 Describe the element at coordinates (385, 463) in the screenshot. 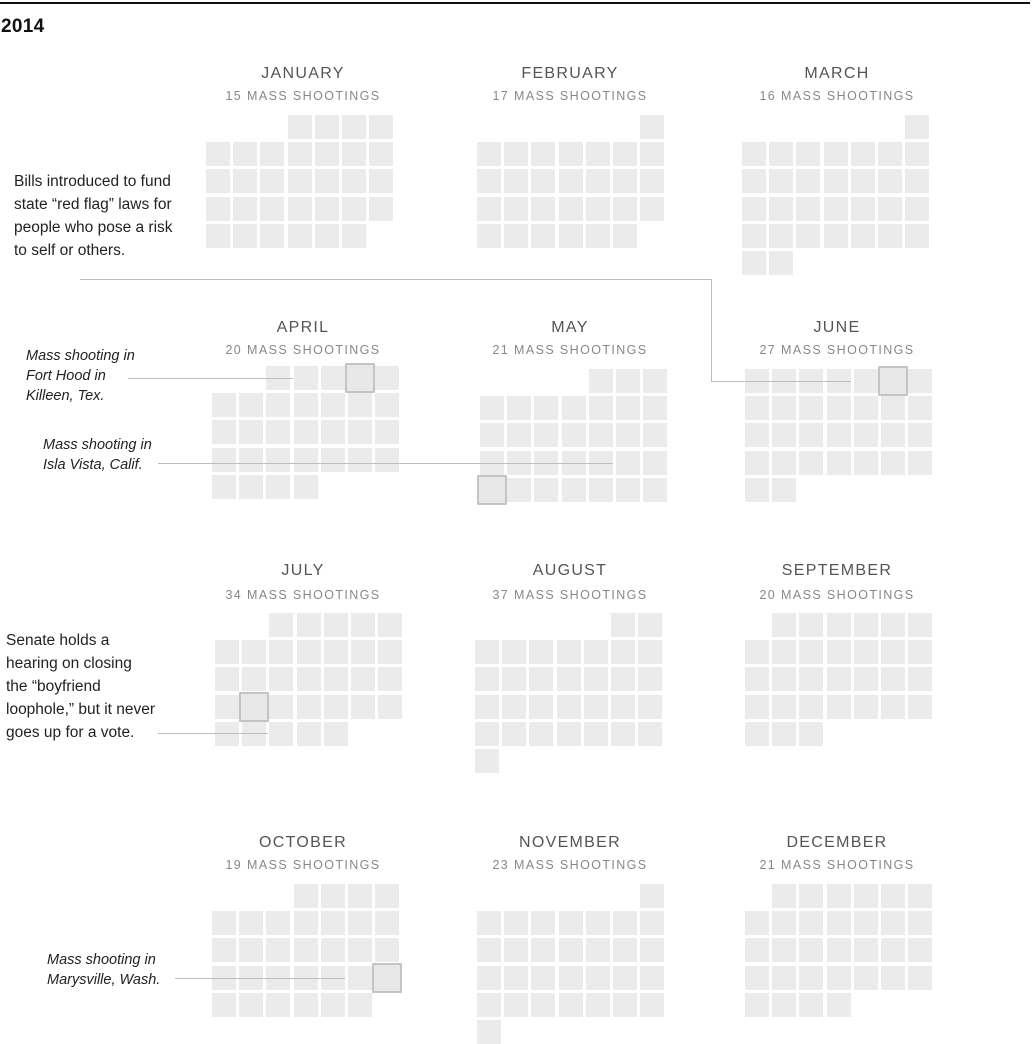

I see `leader-line-isla-vista` at that location.